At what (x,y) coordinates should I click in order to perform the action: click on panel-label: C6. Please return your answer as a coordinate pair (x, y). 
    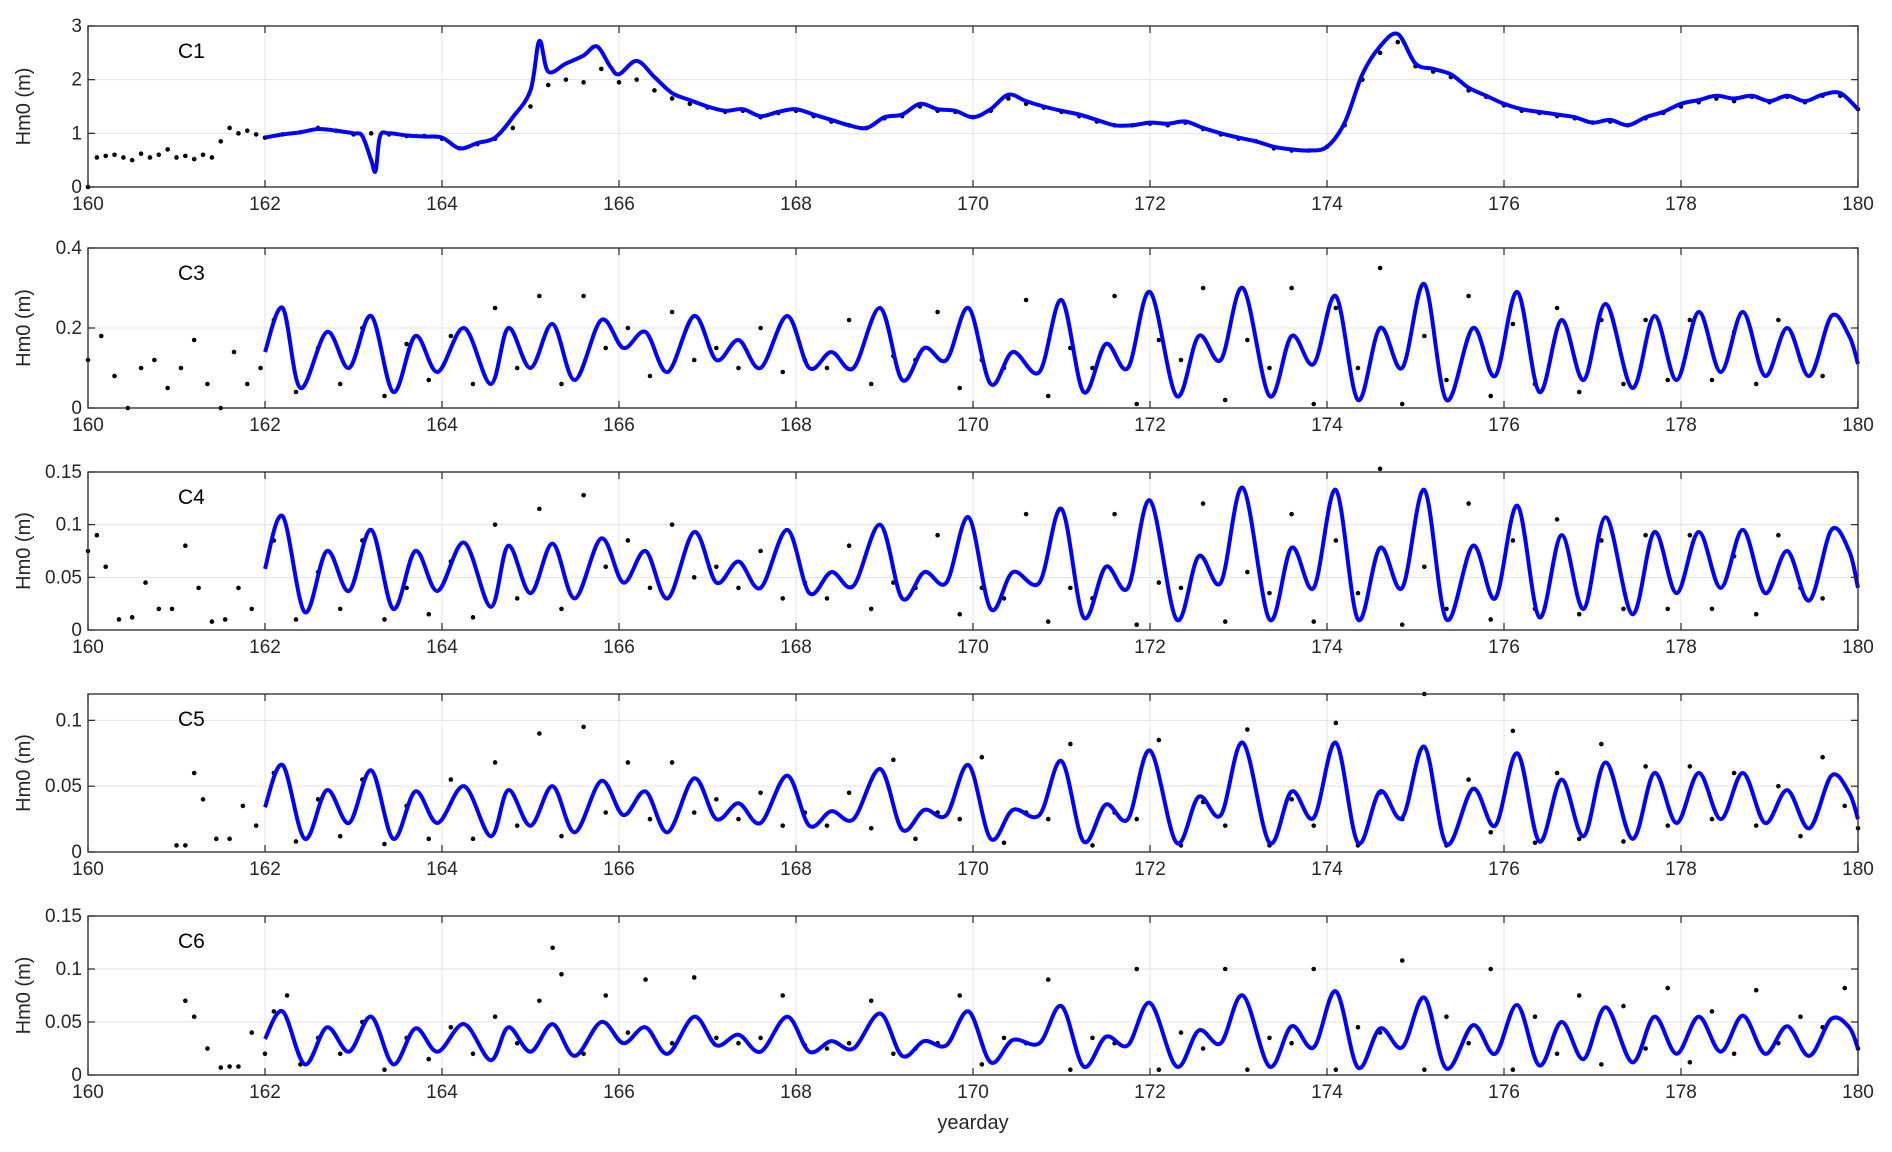
    Looking at the image, I should click on (191, 941).